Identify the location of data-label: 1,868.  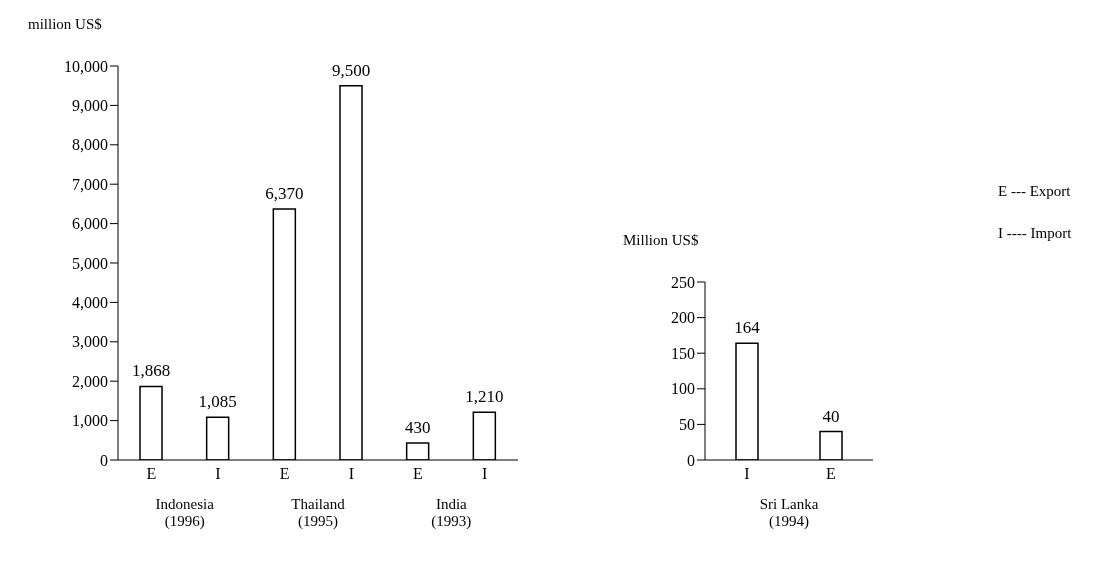
(151, 371).